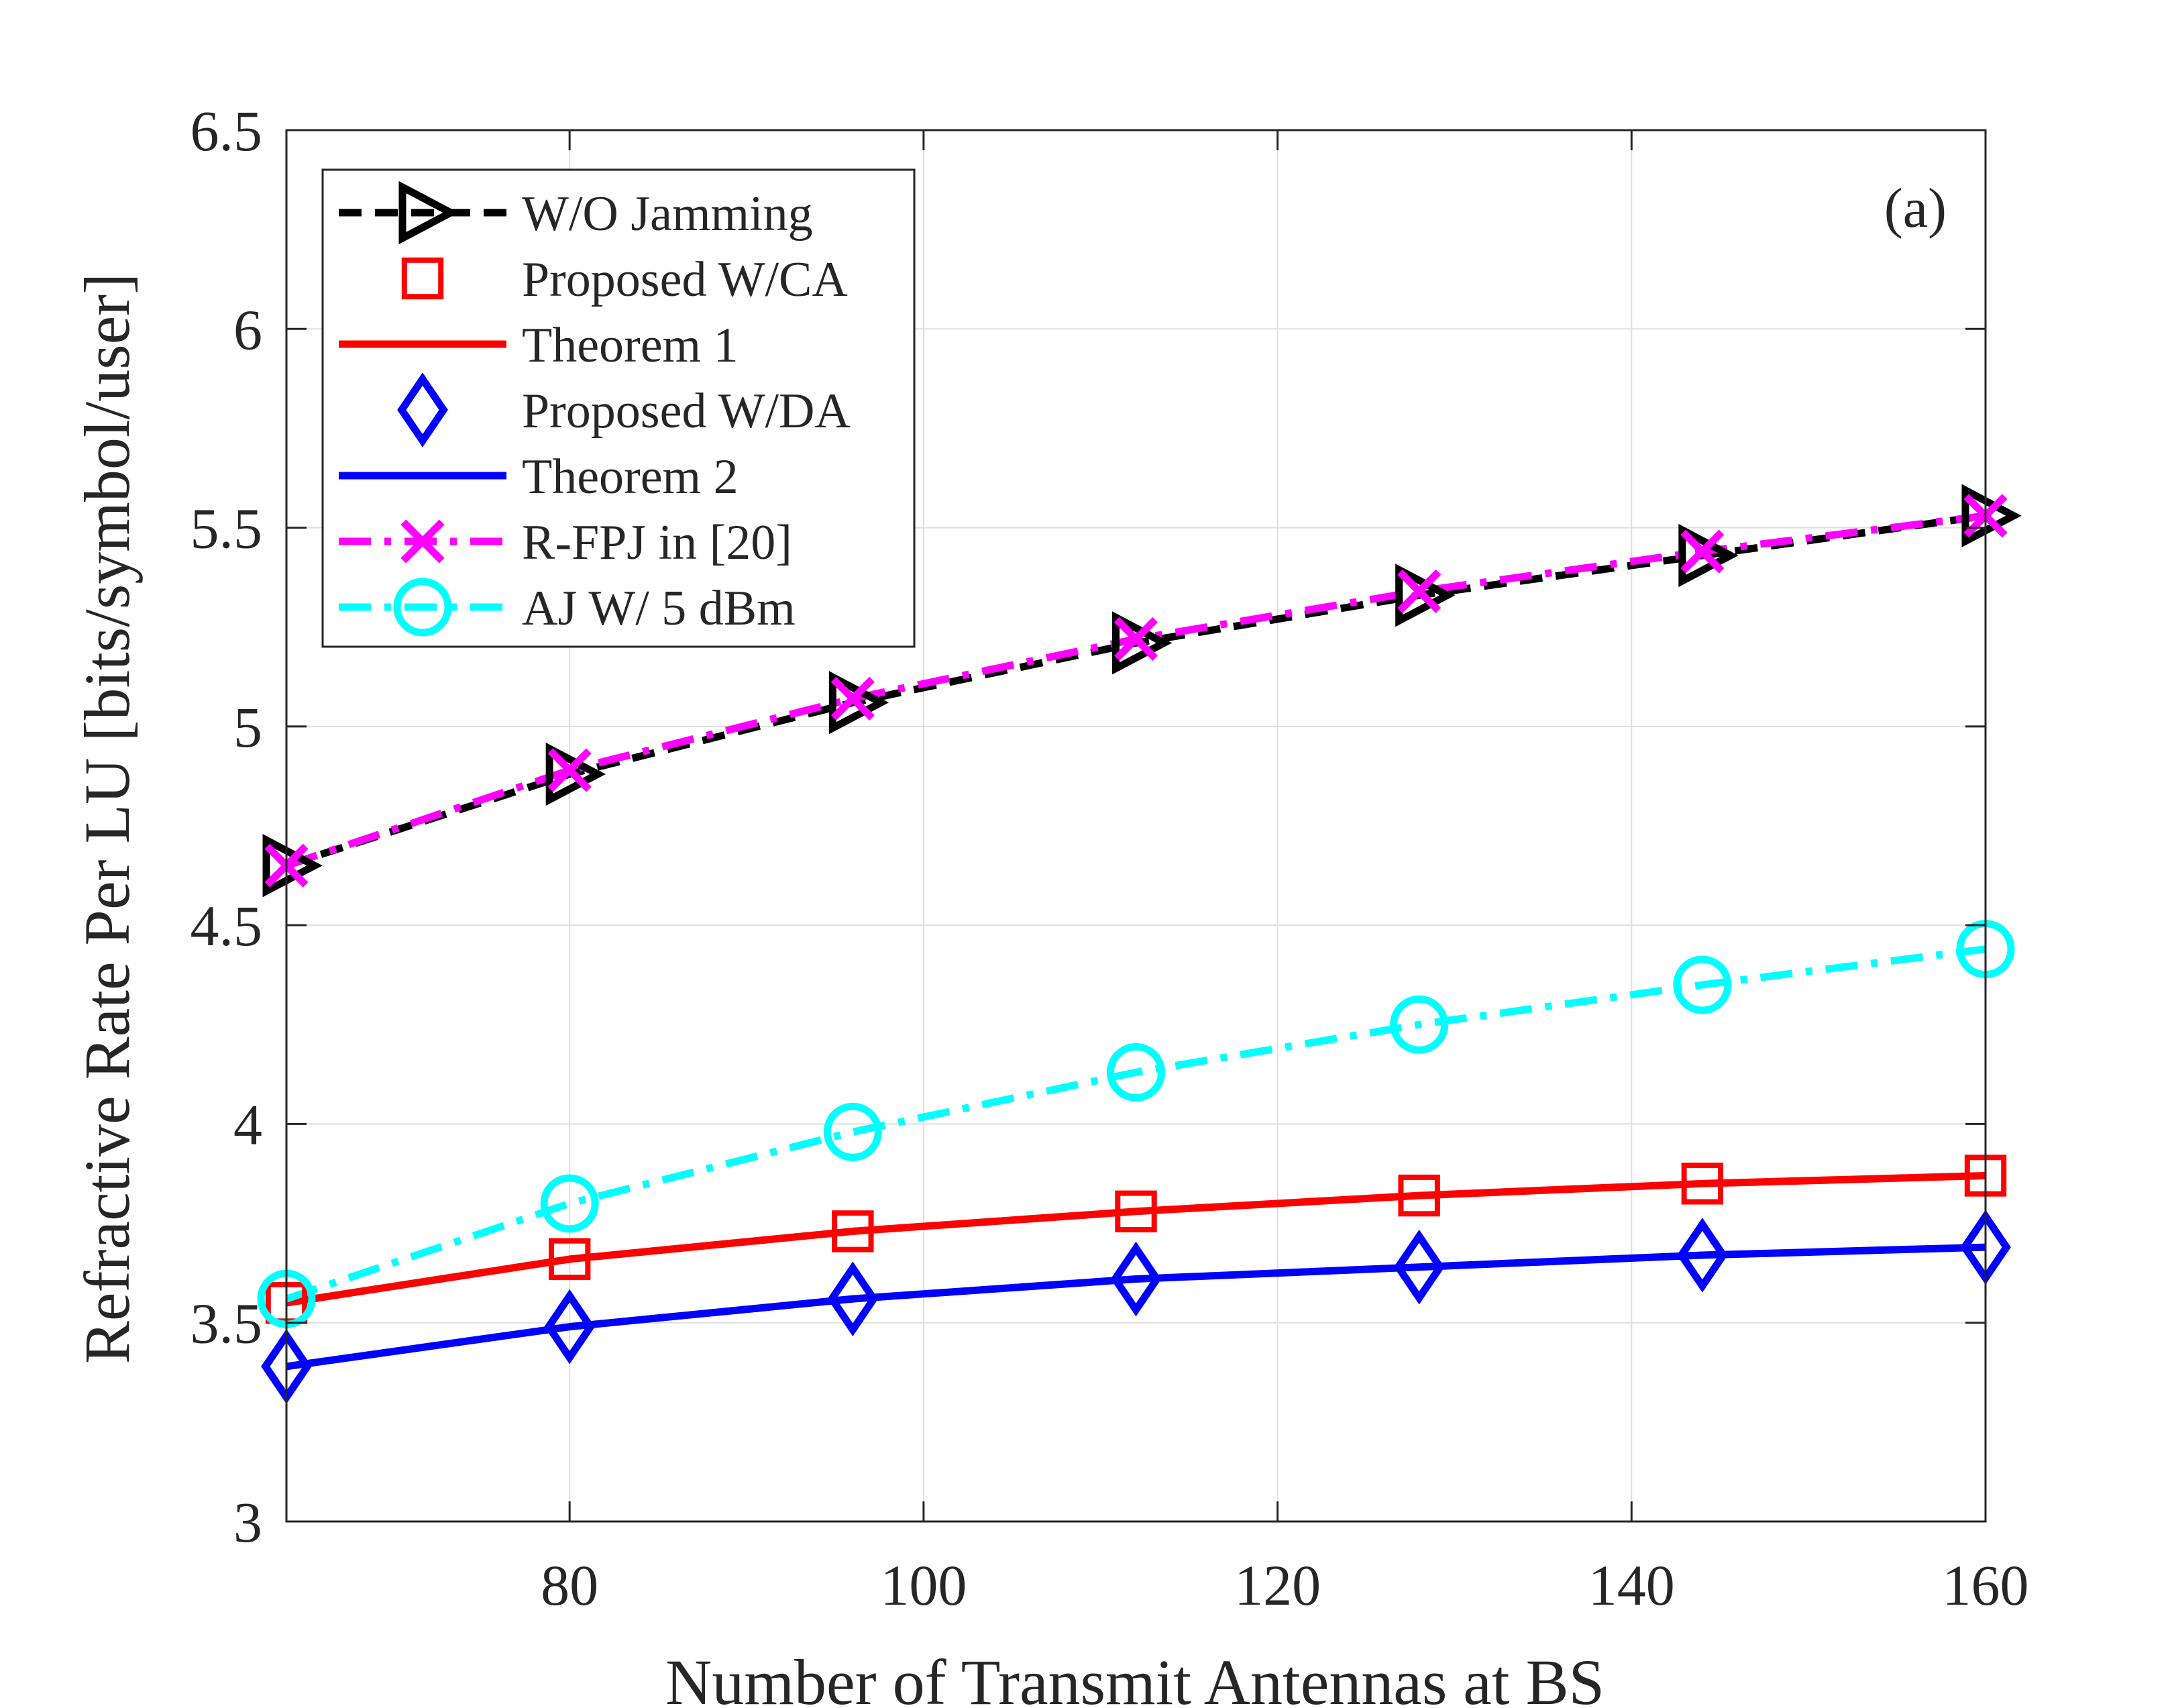 This screenshot has height=1708, width=2172. Describe the element at coordinates (659, 608) in the screenshot. I see `legend-label-6: AJ W/ 5 dBm` at that location.